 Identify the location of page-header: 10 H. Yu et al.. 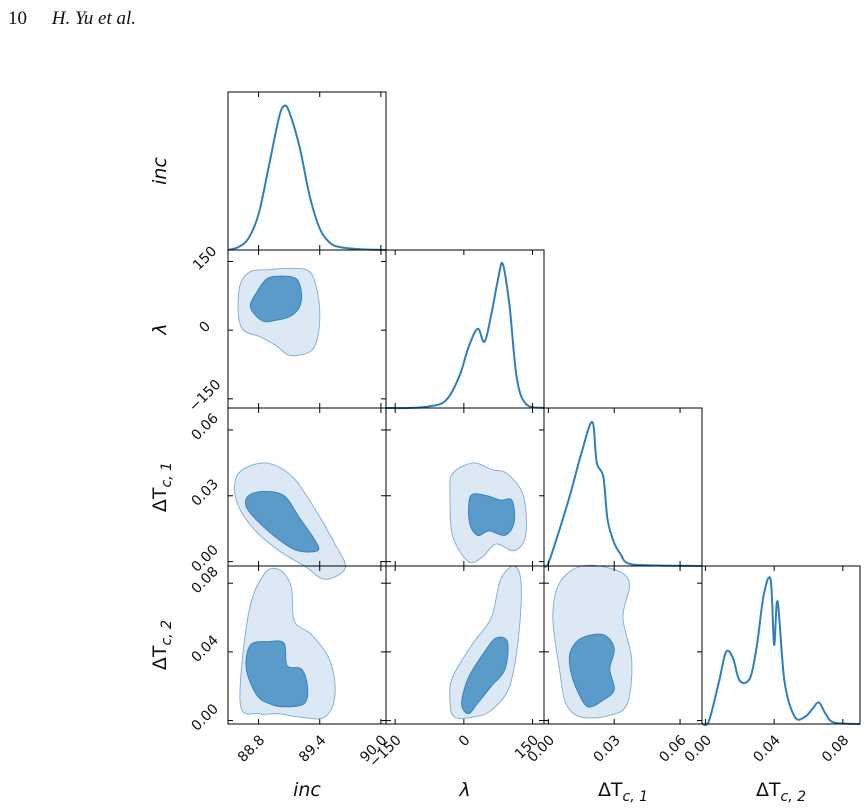
(72, 19).